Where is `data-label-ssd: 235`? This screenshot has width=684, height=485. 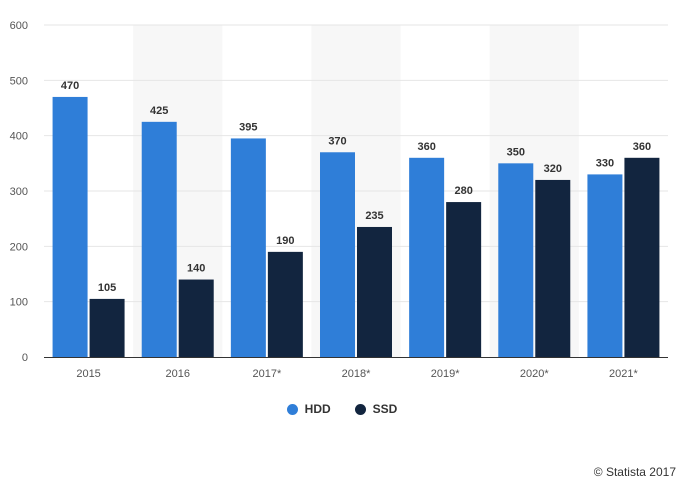
data-label-ssd: 235 is located at coordinates (374, 216).